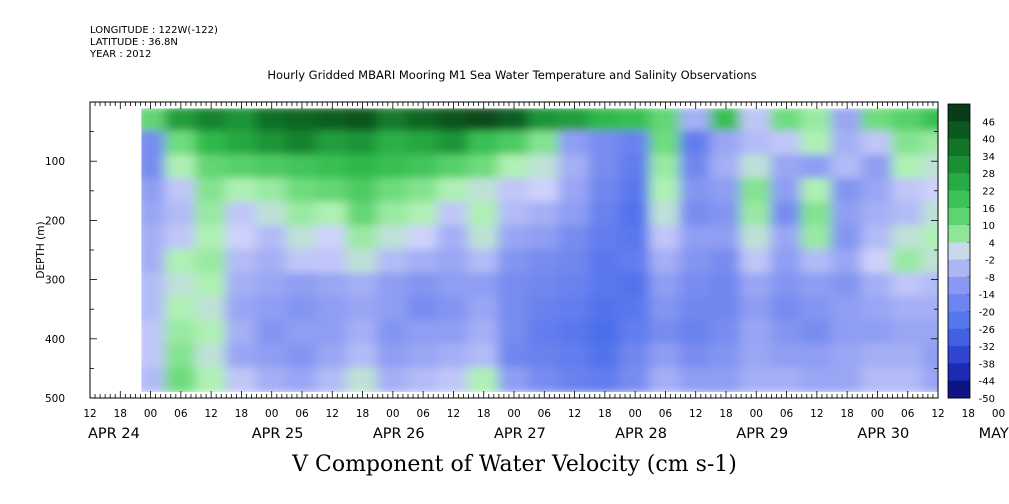  What do you see at coordinates (988, 226) in the screenshot?
I see `colorbar-label: 10` at bounding box center [988, 226].